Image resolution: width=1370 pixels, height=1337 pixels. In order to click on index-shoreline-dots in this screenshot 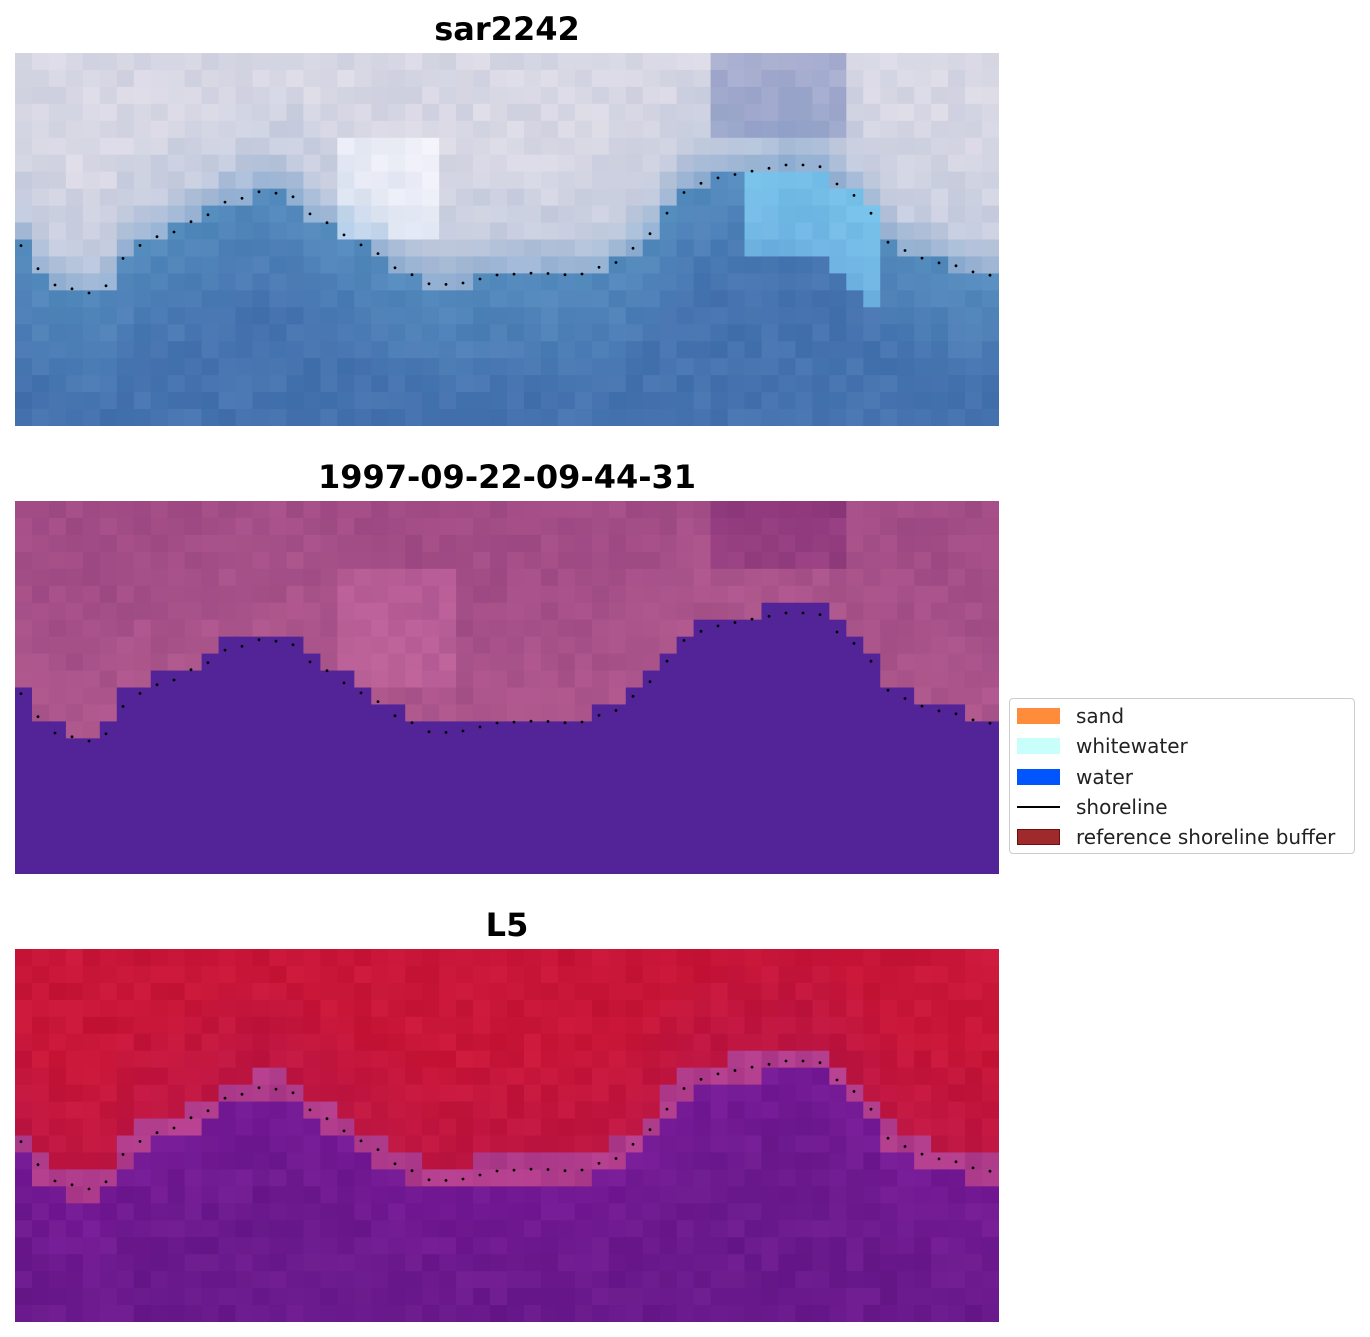, I will do `click(505, 1125)`.